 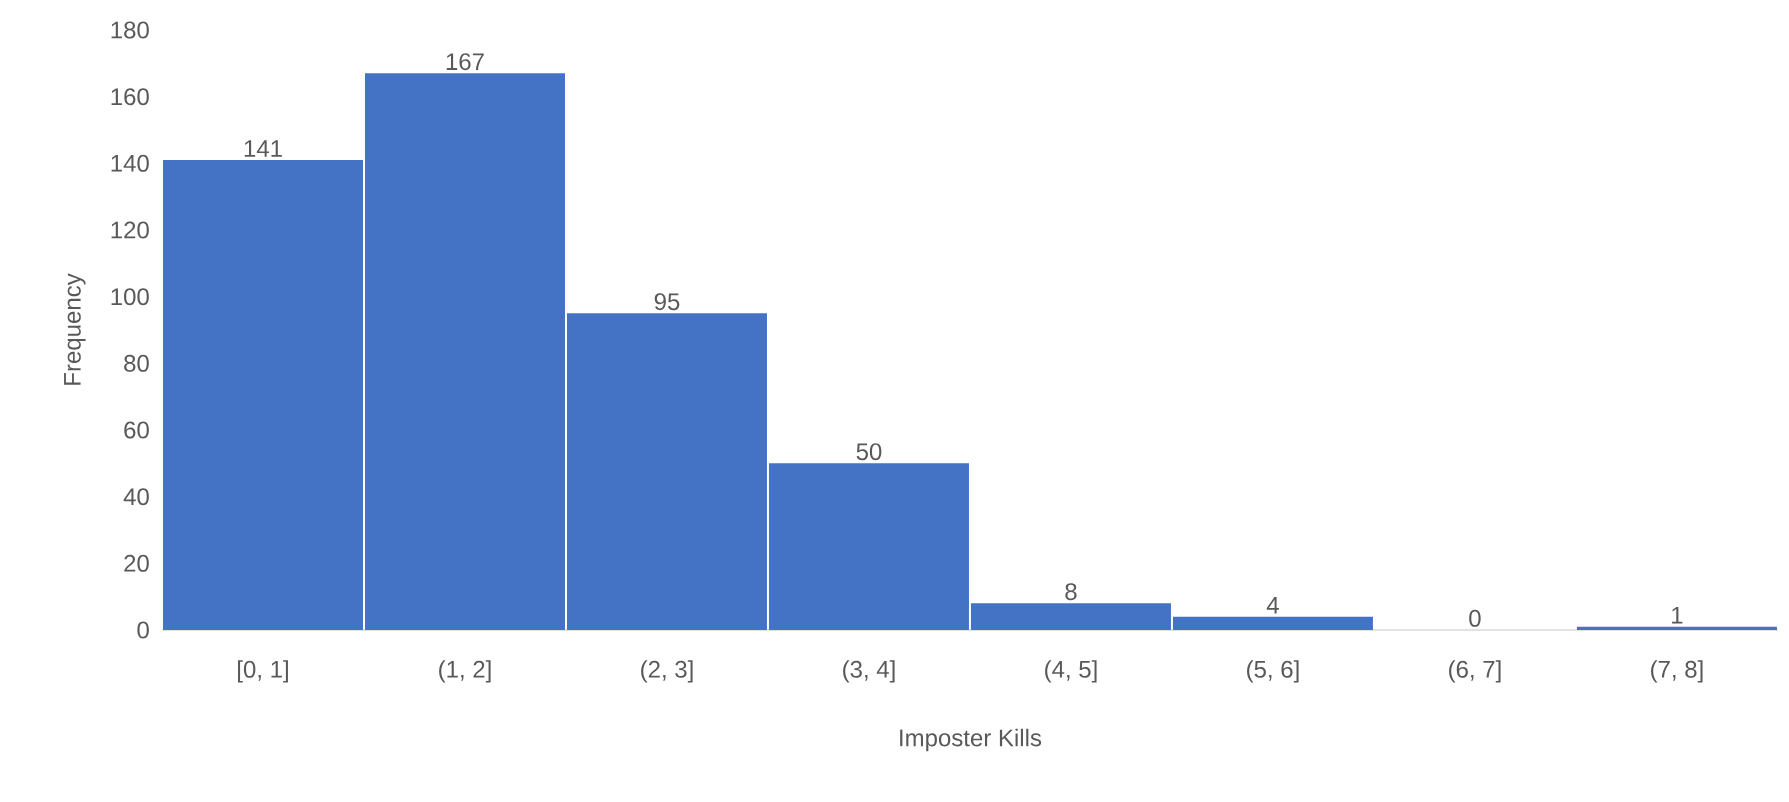 I want to click on x-tick-label: (6, 7], so click(x=1475, y=671).